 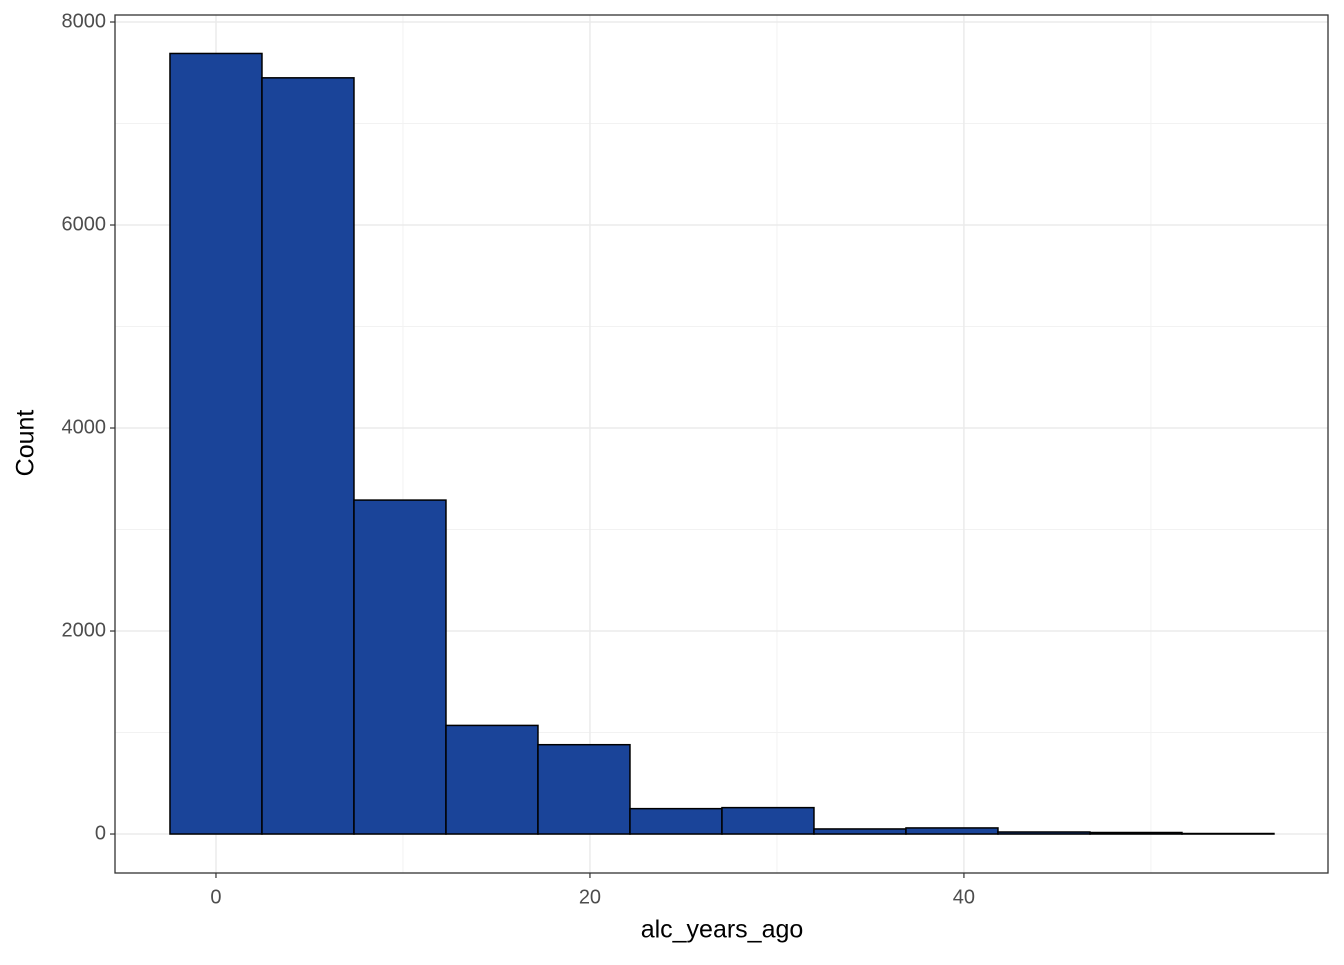 What do you see at coordinates (590, 897) in the screenshot?
I see `x-tick-label: 20` at bounding box center [590, 897].